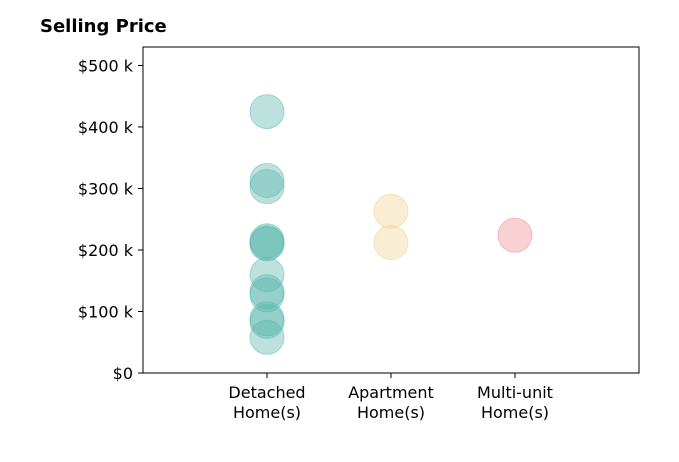 The image size is (679, 462). Describe the element at coordinates (106, 188) in the screenshot. I see `y-tick-label: $300 k` at that location.